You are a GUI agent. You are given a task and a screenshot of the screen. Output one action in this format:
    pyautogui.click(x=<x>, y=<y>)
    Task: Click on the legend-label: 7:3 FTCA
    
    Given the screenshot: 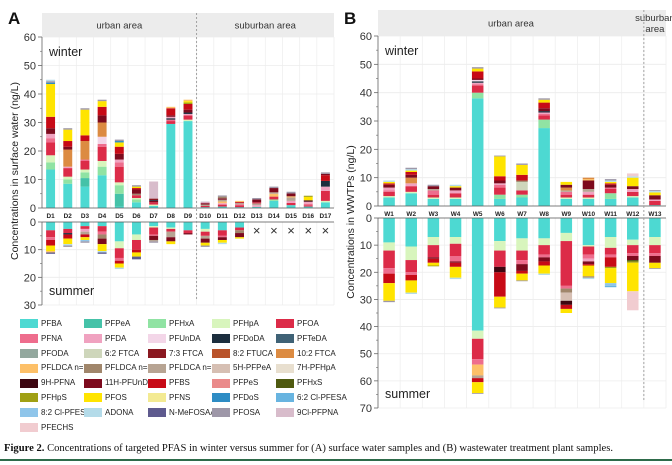 What is the action you would take?
    pyautogui.click(x=186, y=353)
    